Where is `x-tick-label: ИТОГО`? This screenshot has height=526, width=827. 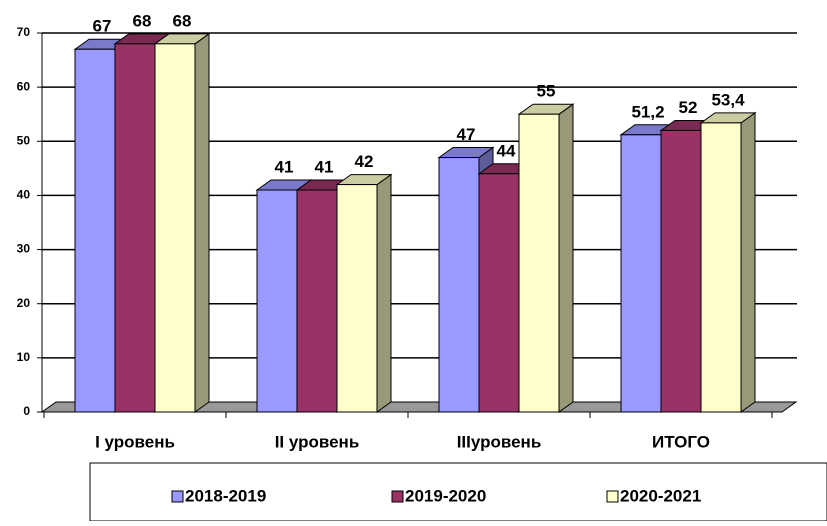
x-tick-label: ИТОГО is located at coordinates (681, 441).